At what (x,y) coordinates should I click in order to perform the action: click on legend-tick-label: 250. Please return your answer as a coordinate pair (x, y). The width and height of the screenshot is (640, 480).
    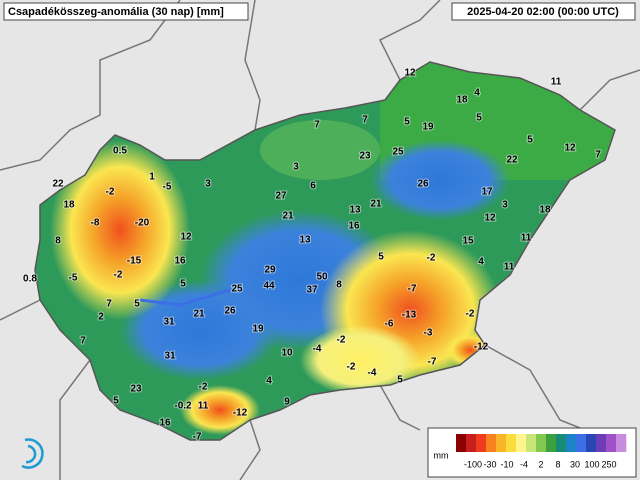
    Looking at the image, I should click on (608, 464).